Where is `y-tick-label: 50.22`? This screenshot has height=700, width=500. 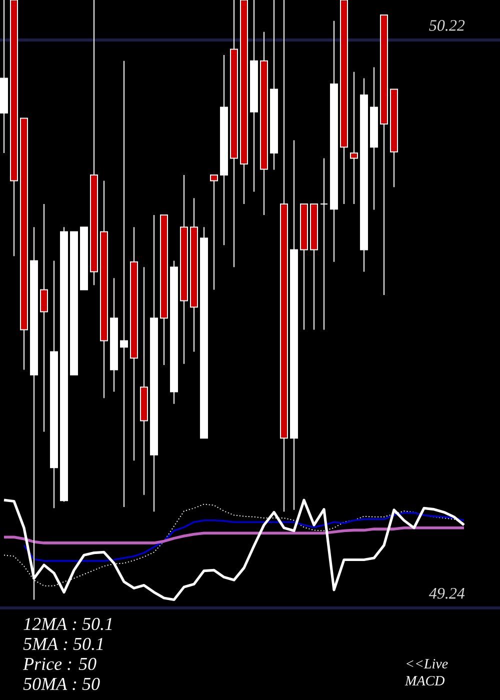
y-tick-label: 50.22 is located at coordinates (447, 25).